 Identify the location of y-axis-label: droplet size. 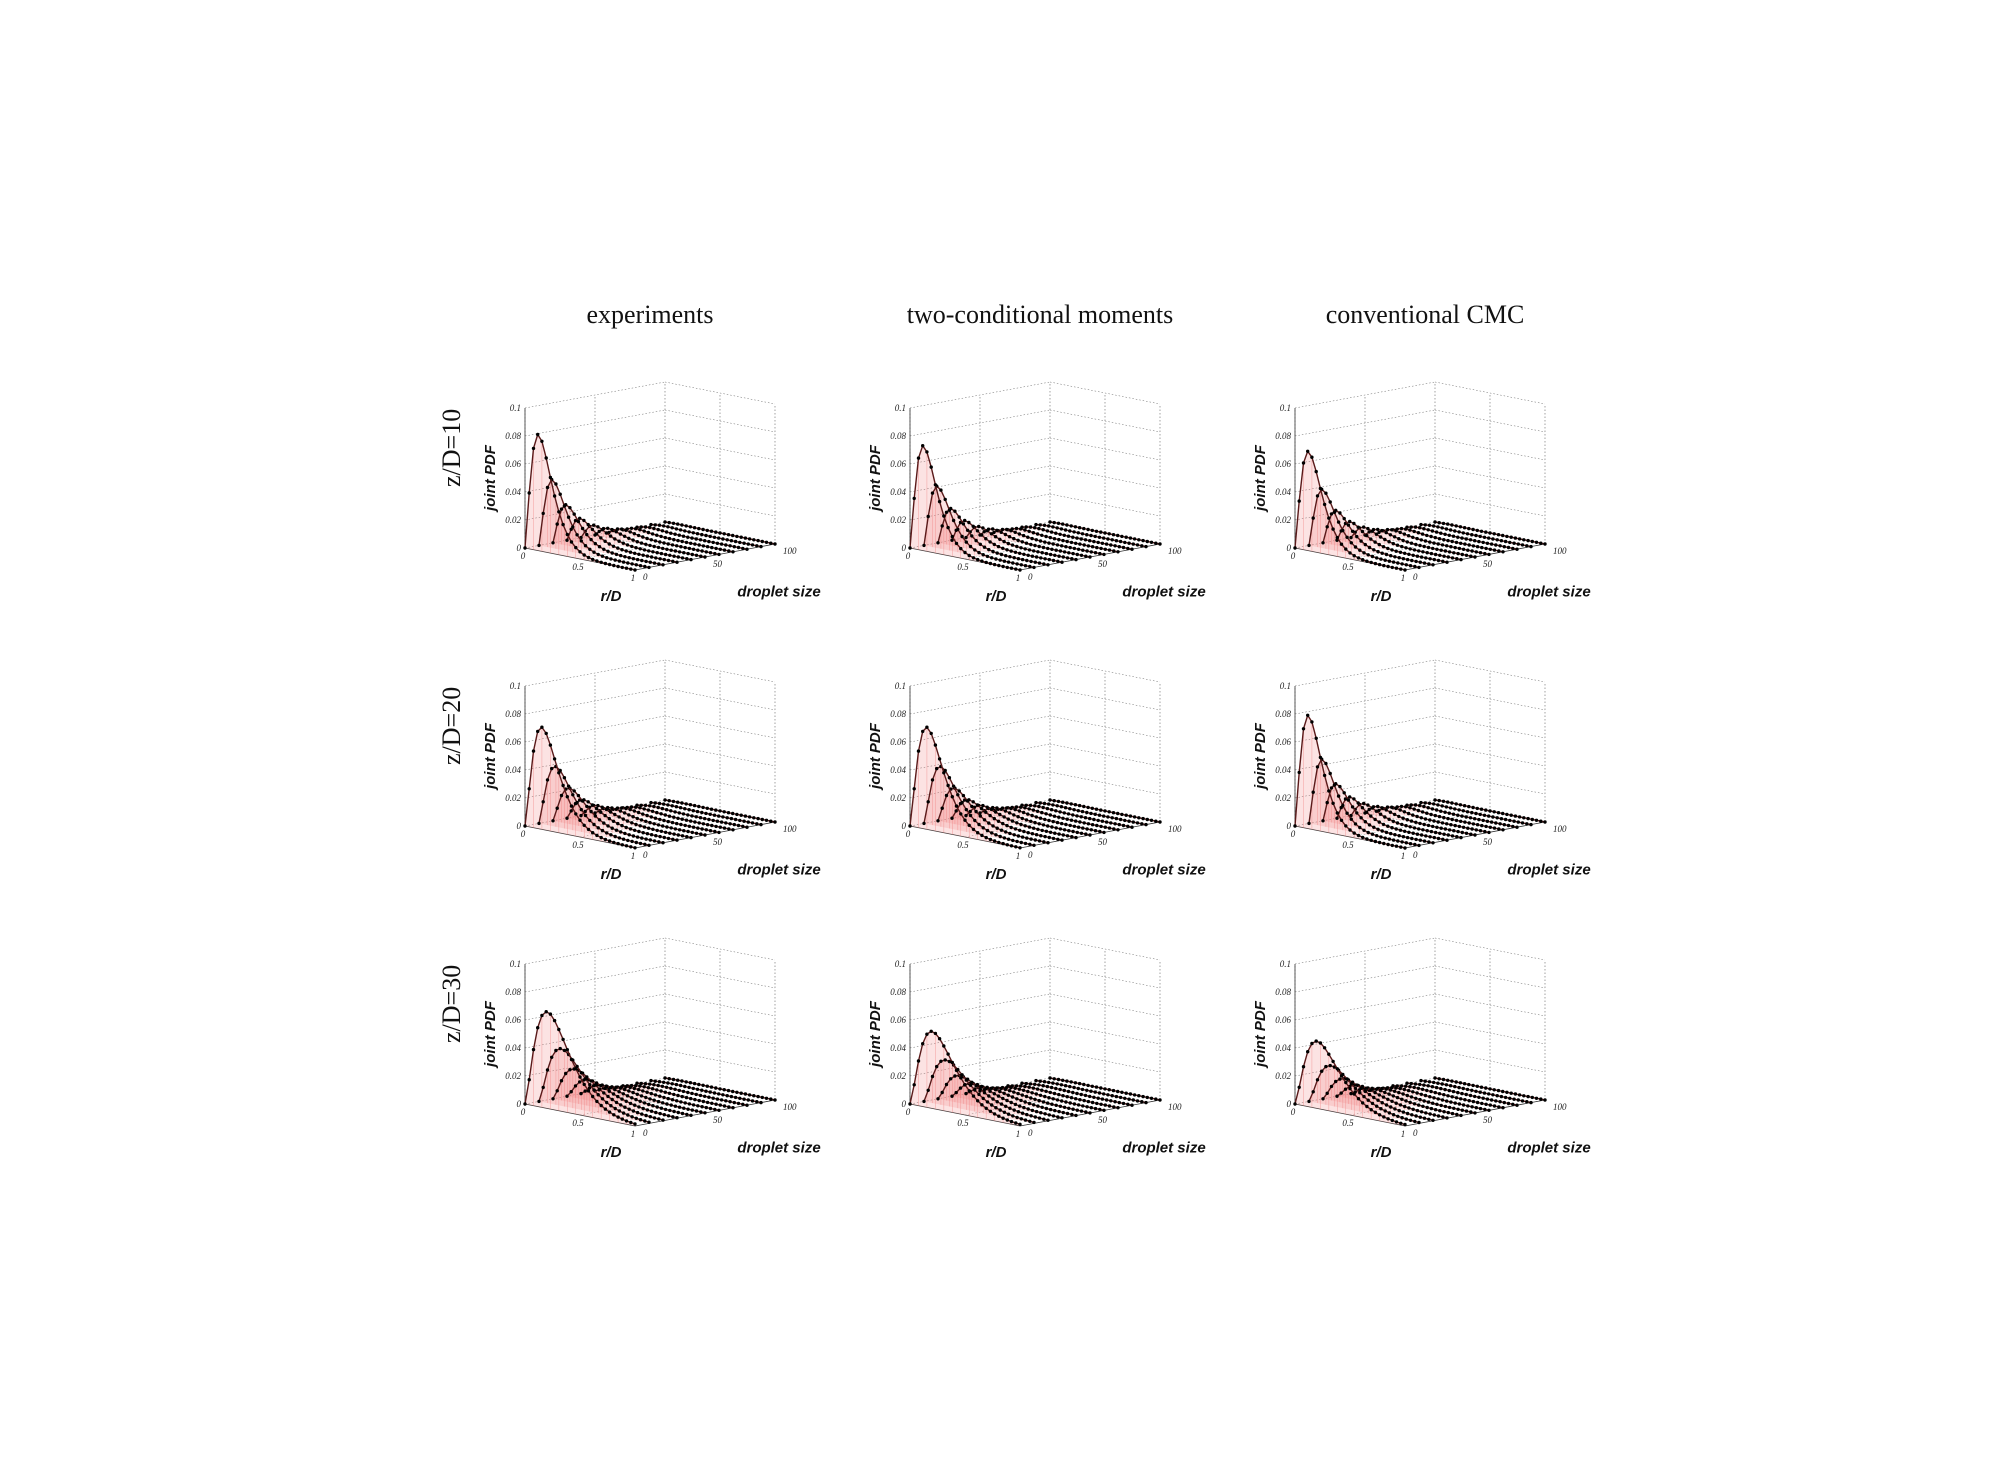
(778, 869).